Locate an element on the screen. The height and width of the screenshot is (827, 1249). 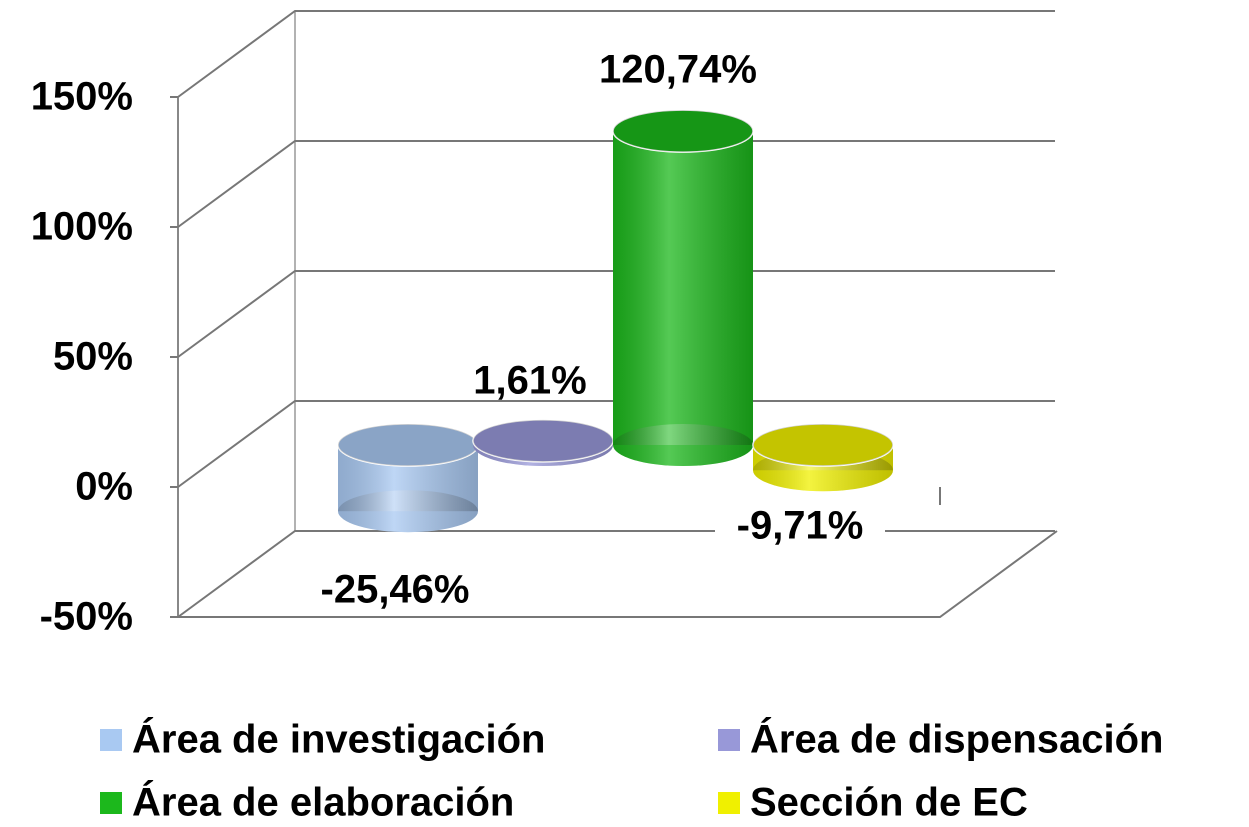
y-tick-label: 0% is located at coordinates (104, 487).